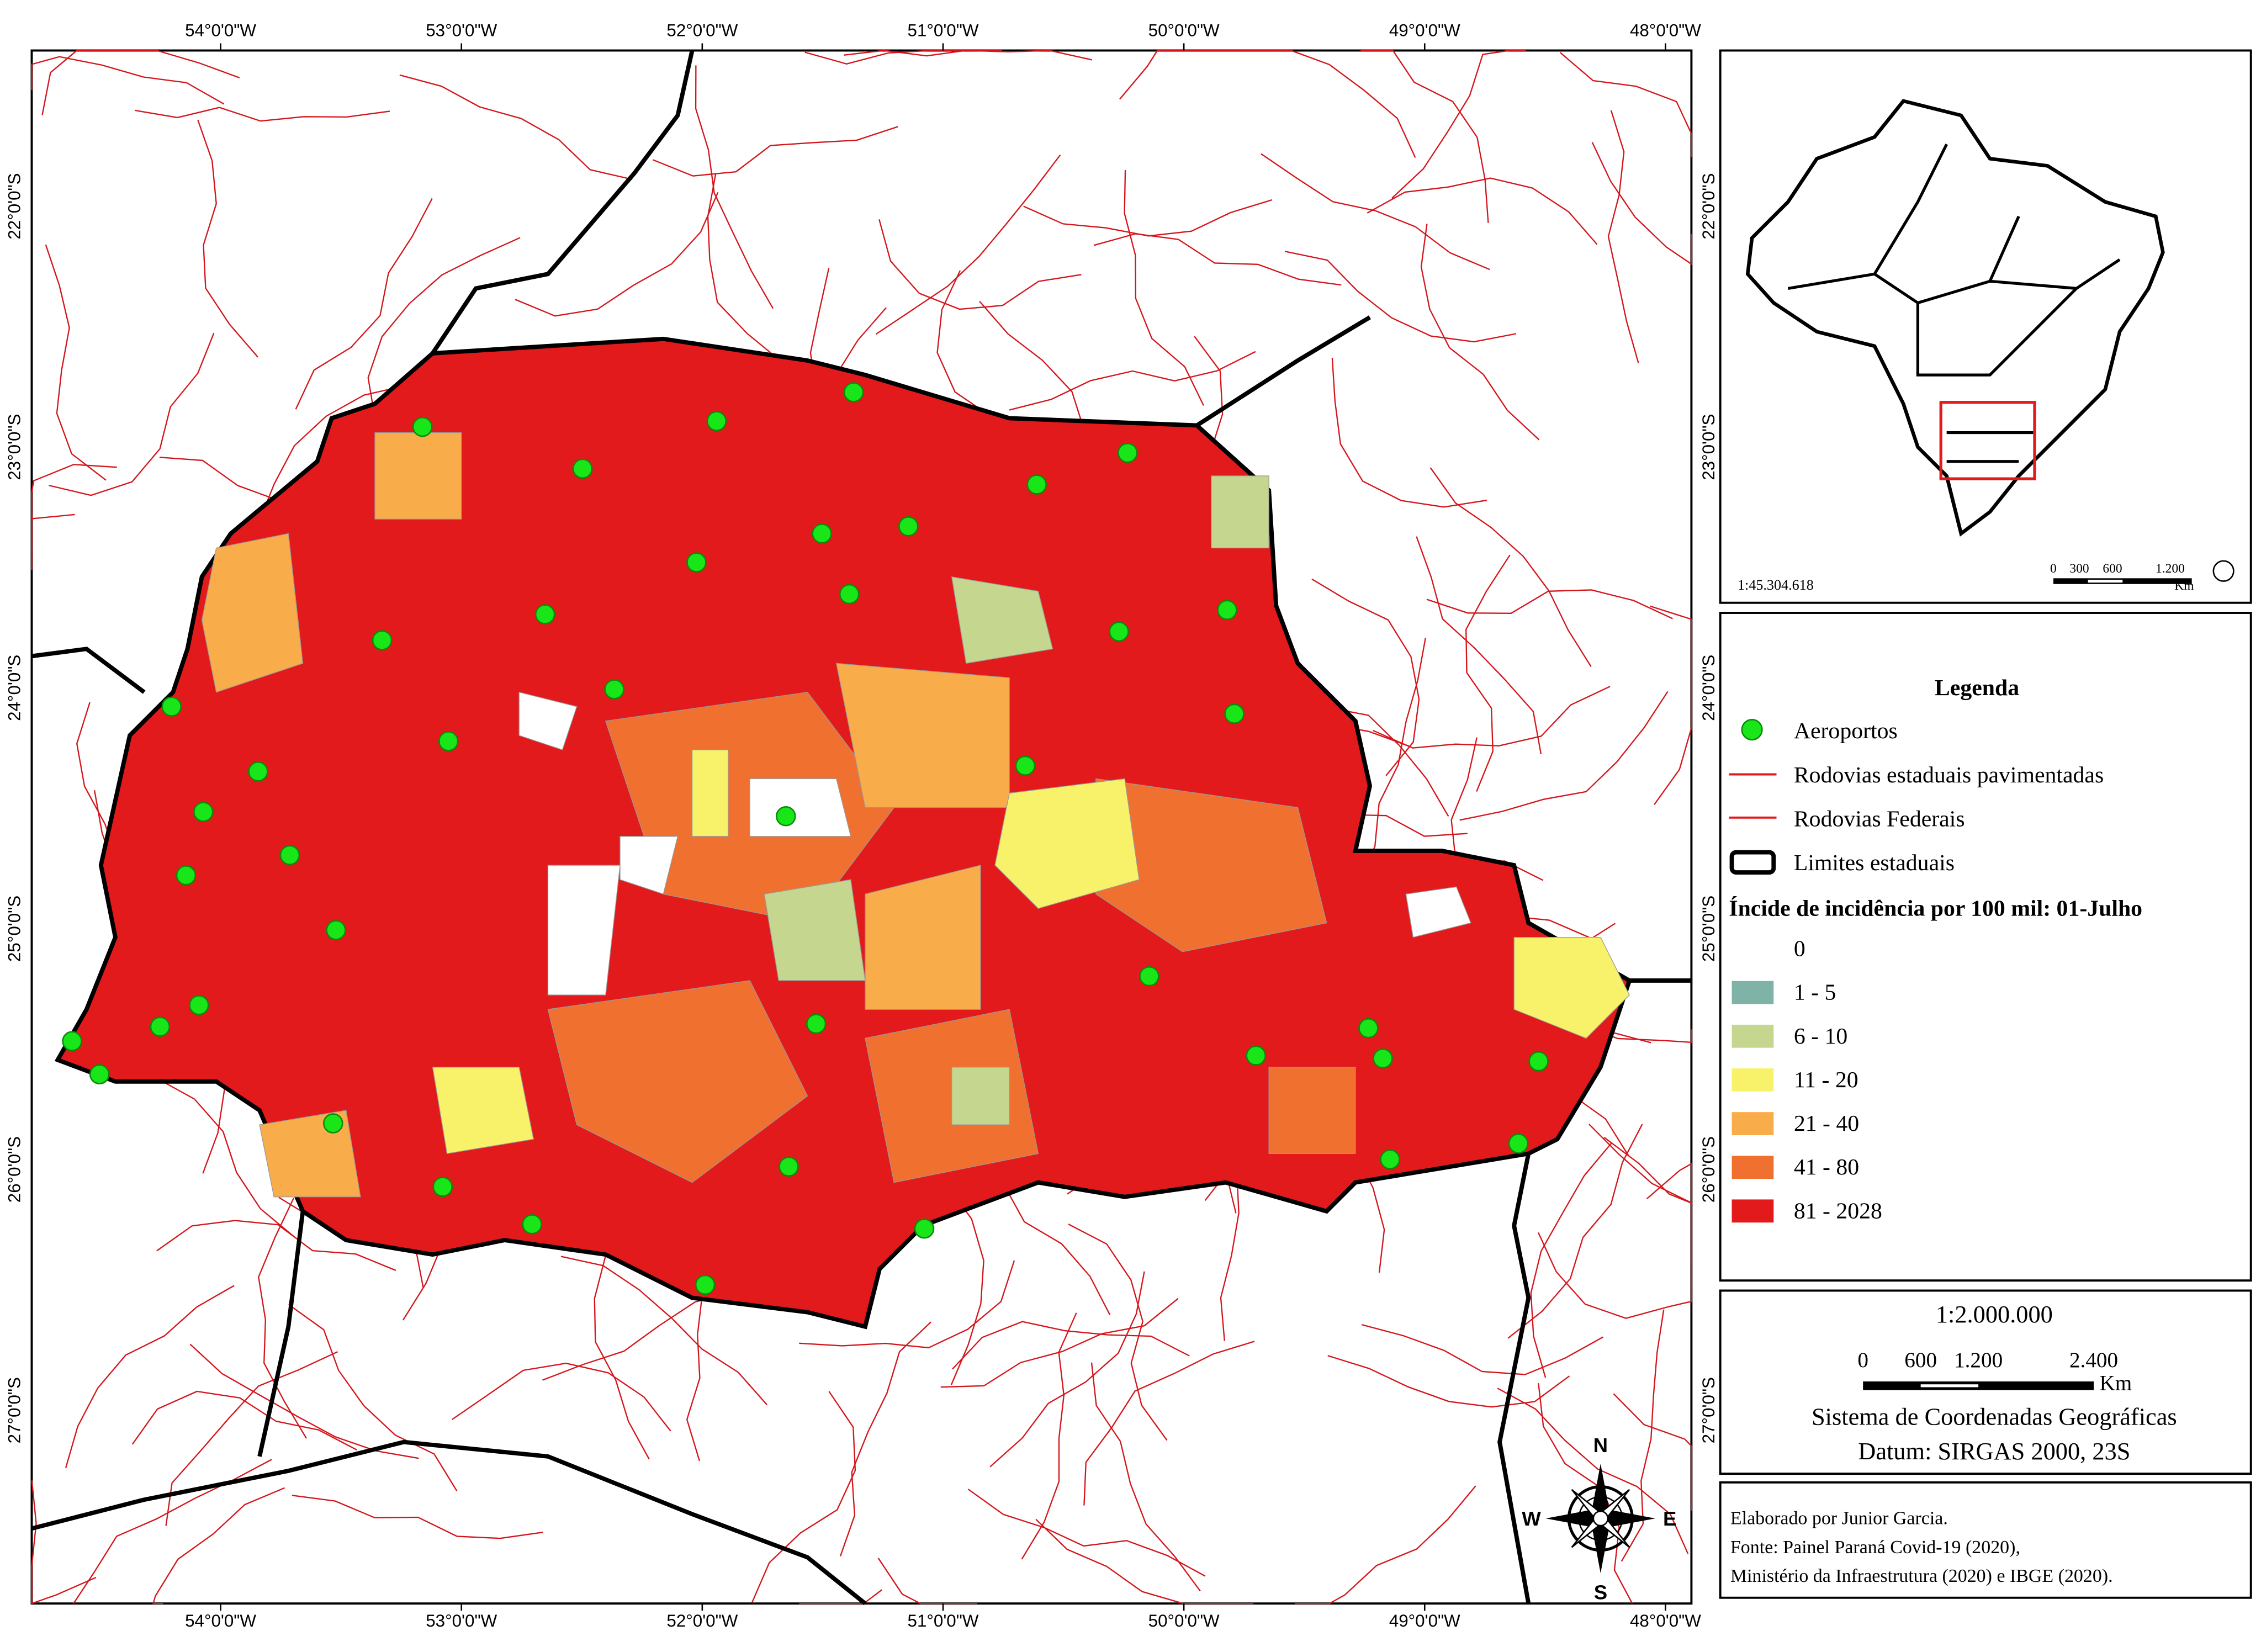 The height and width of the screenshot is (1652, 2261). I want to click on latitude-label: 27°0'0"S, so click(1709, 1410).